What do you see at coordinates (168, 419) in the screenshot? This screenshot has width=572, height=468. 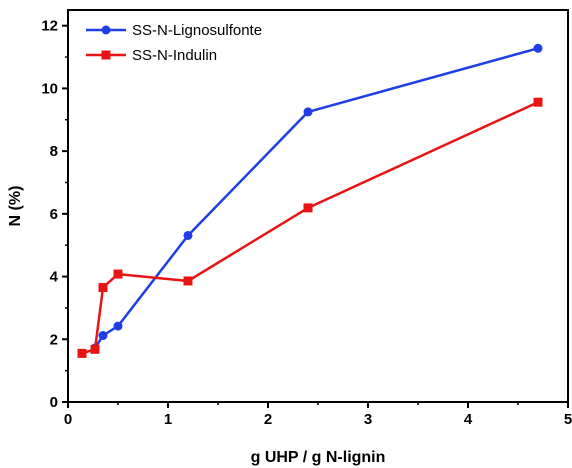 I see `x-tick-label: 1` at bounding box center [168, 419].